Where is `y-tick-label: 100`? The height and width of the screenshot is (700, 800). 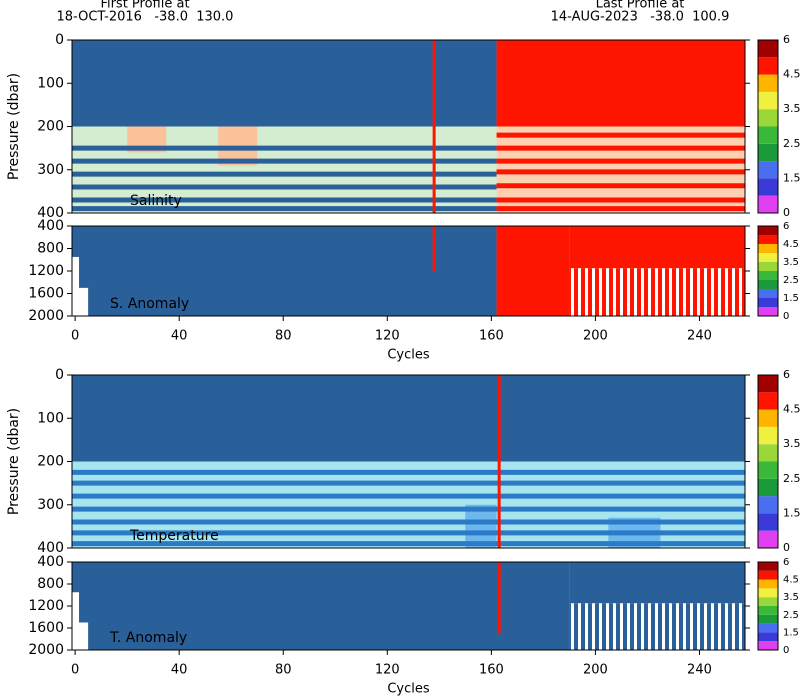
y-tick-label: 100 is located at coordinates (50, 83).